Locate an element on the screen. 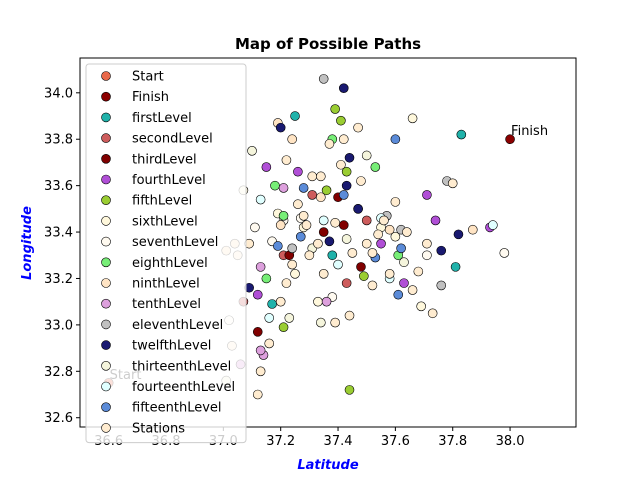  legend-label: Start is located at coordinates (148, 77).